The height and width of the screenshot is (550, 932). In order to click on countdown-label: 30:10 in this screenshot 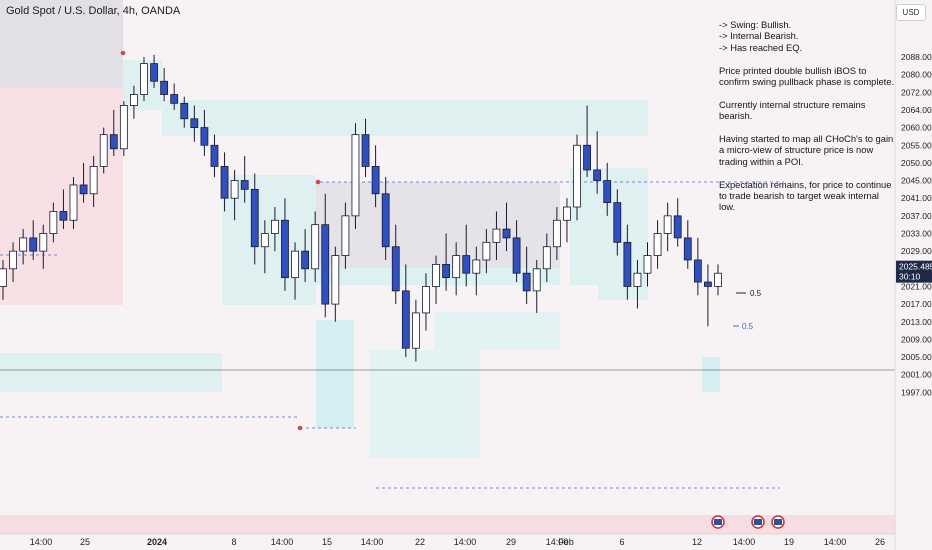, I will do `click(910, 277)`.